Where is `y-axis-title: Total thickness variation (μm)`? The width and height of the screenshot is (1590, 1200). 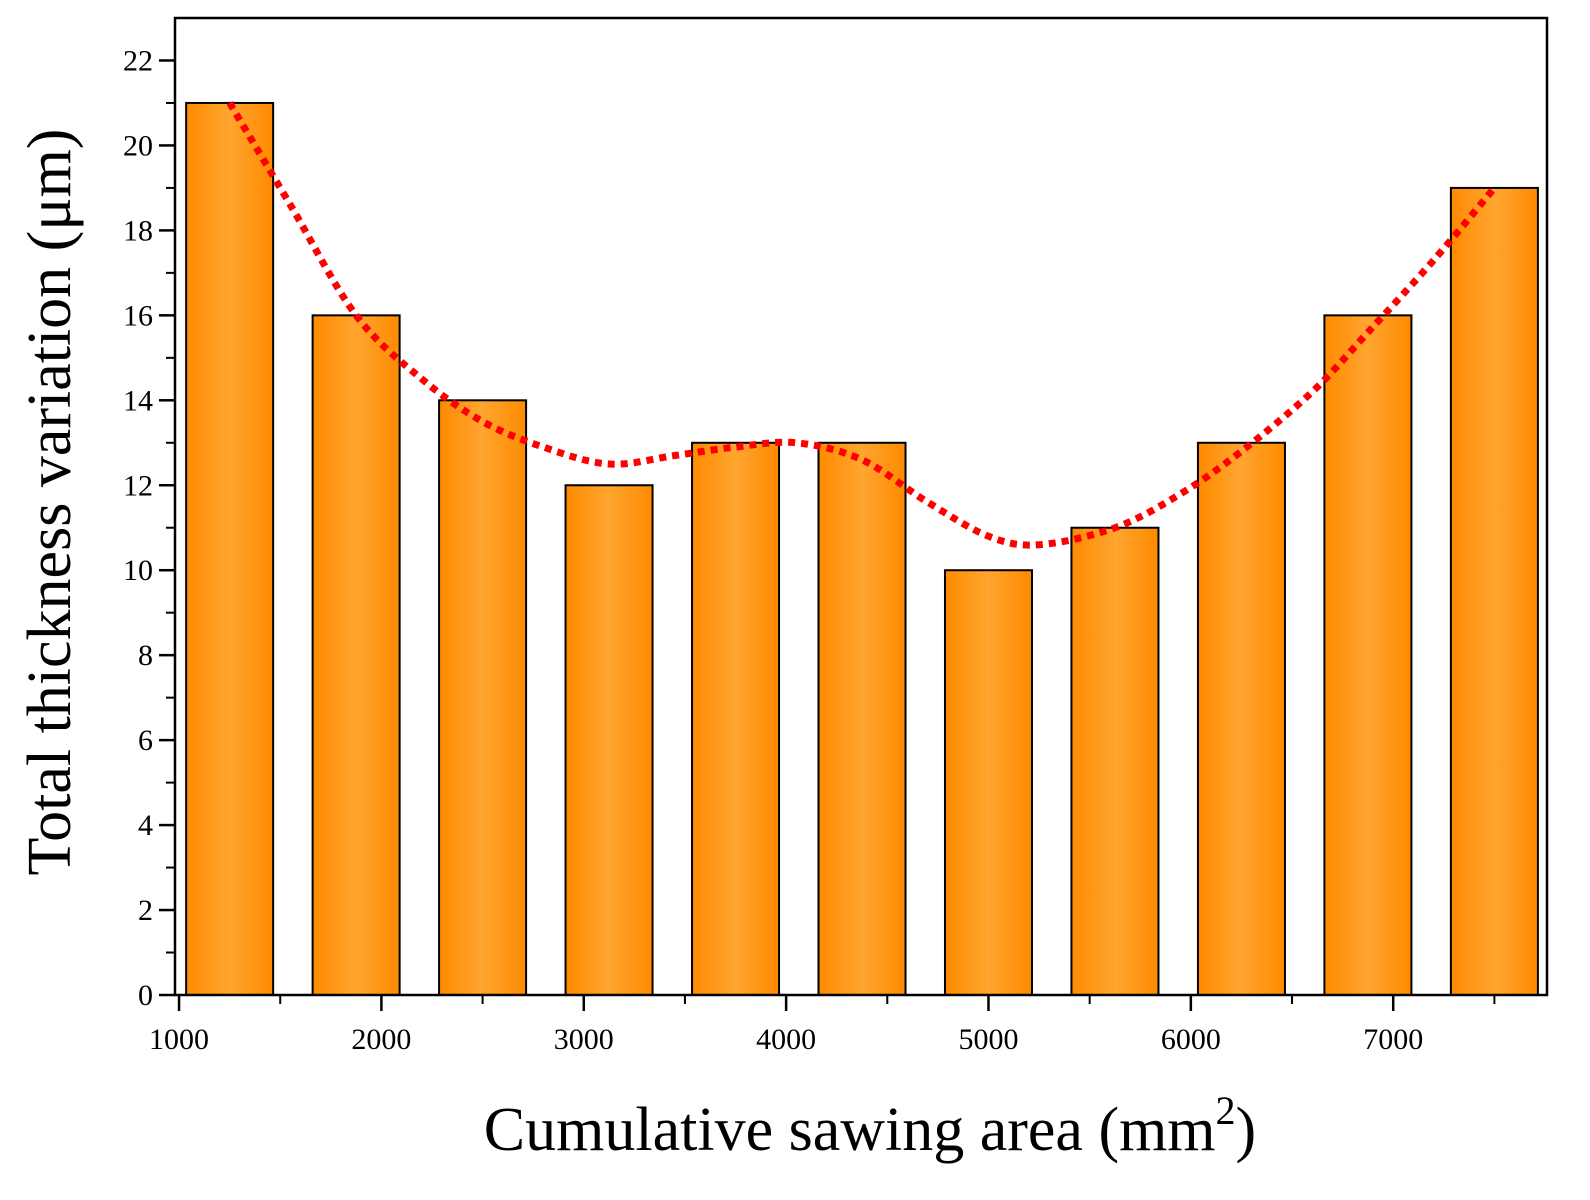
y-axis-title: Total thickness variation (μm) is located at coordinates (50, 502).